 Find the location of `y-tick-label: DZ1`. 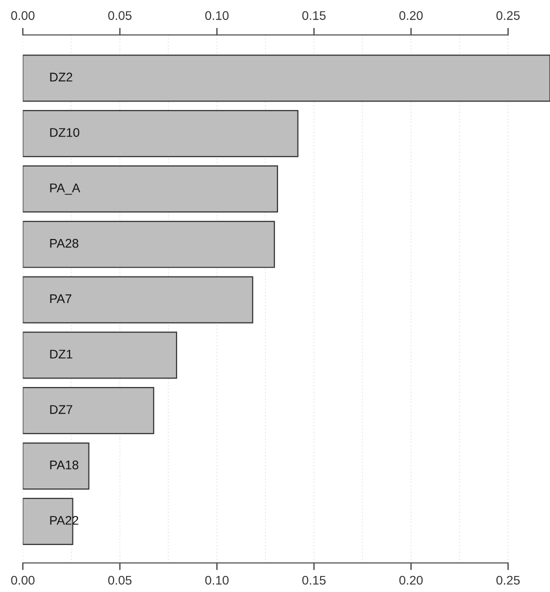

y-tick-label: DZ1 is located at coordinates (61, 354).